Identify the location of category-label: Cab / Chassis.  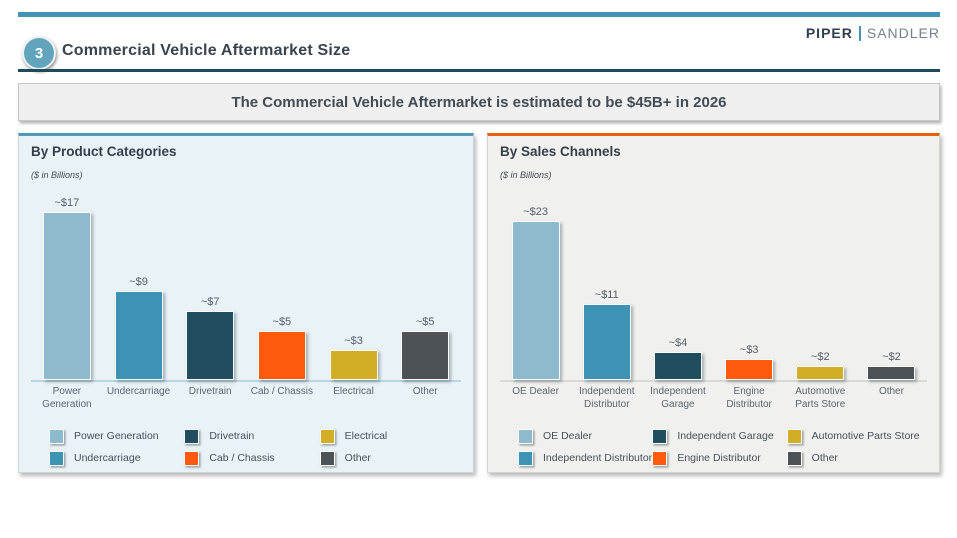
(281, 391).